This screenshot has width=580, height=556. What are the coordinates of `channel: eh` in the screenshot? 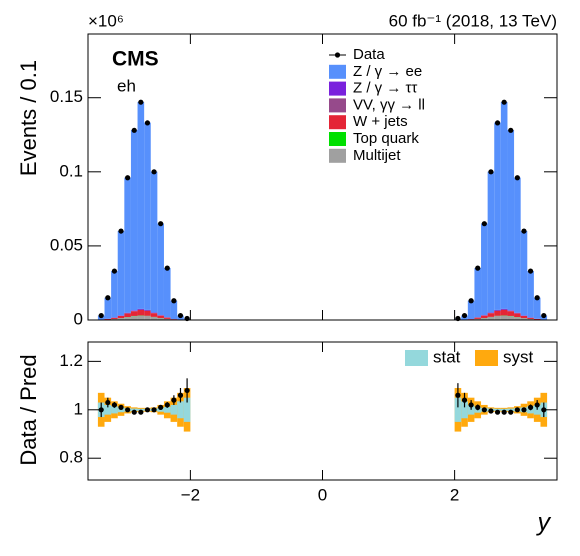 It's located at (126, 85).